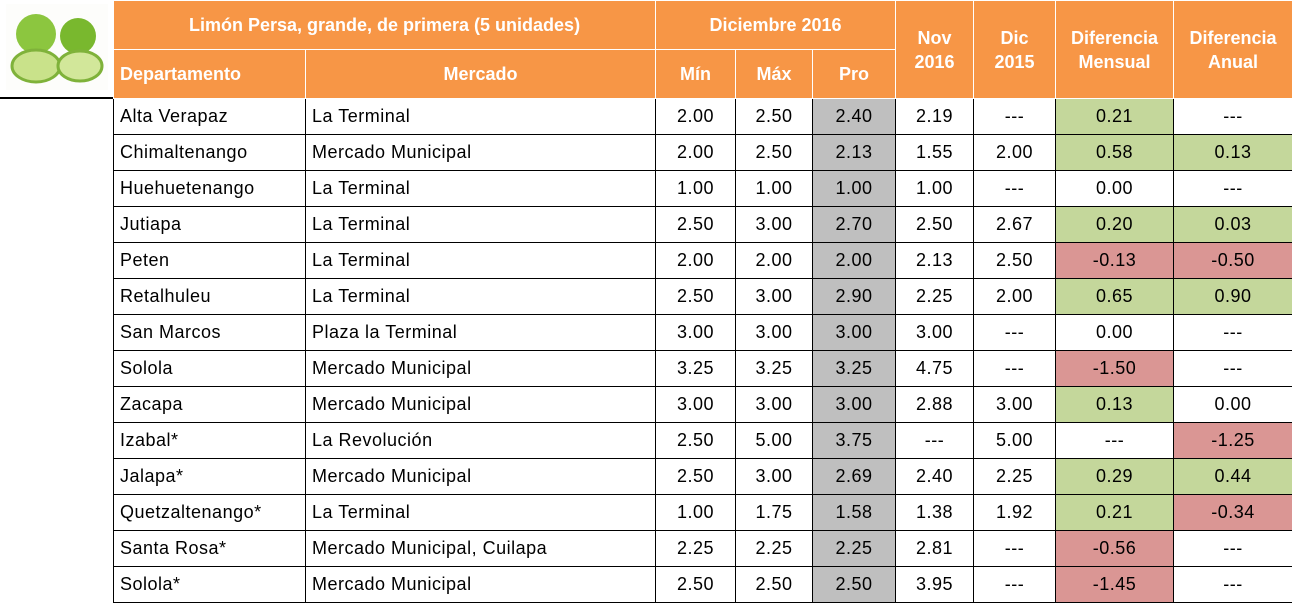 The height and width of the screenshot is (603, 1292). I want to click on column-header: Dic 2015, so click(1015, 50).